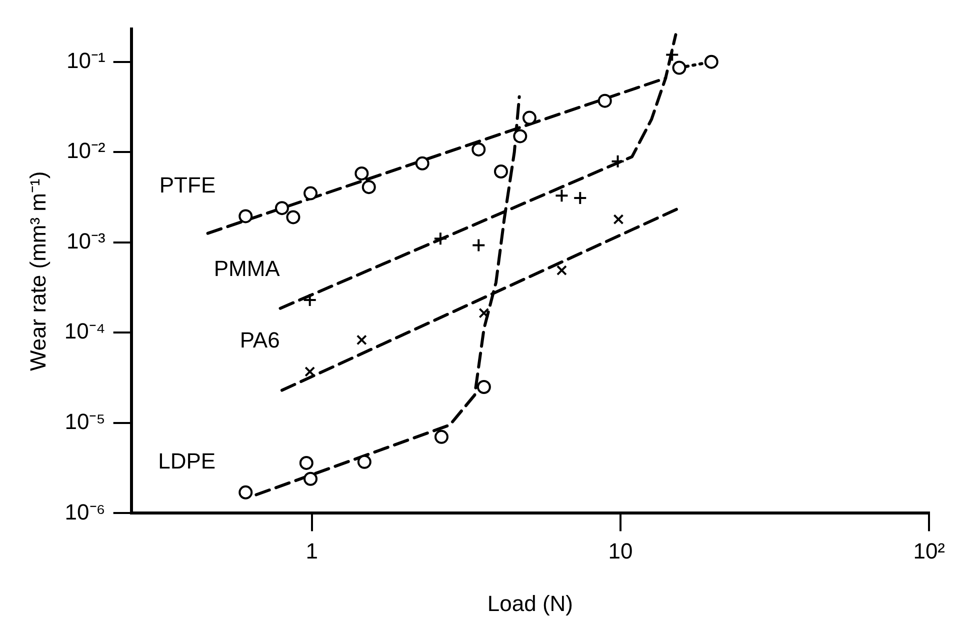  Describe the element at coordinates (85, 421) in the screenshot. I see `y-tick-label: 10⁻⁵` at that location.